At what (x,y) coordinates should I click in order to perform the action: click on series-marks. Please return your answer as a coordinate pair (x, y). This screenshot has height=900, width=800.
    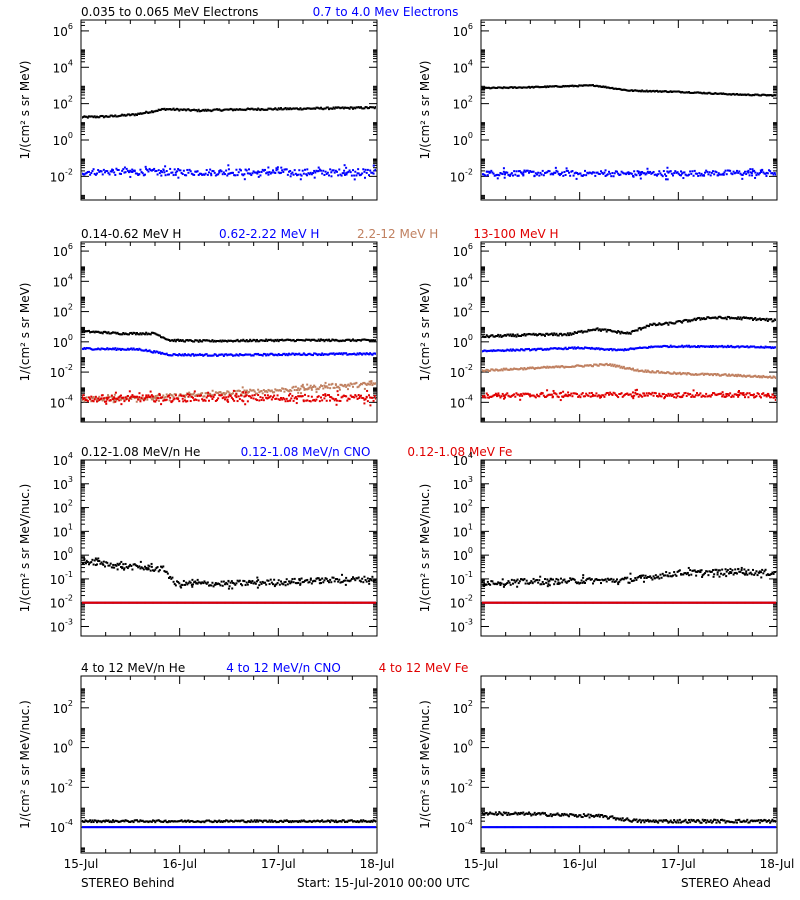
    Looking at the image, I should click on (629, 348).